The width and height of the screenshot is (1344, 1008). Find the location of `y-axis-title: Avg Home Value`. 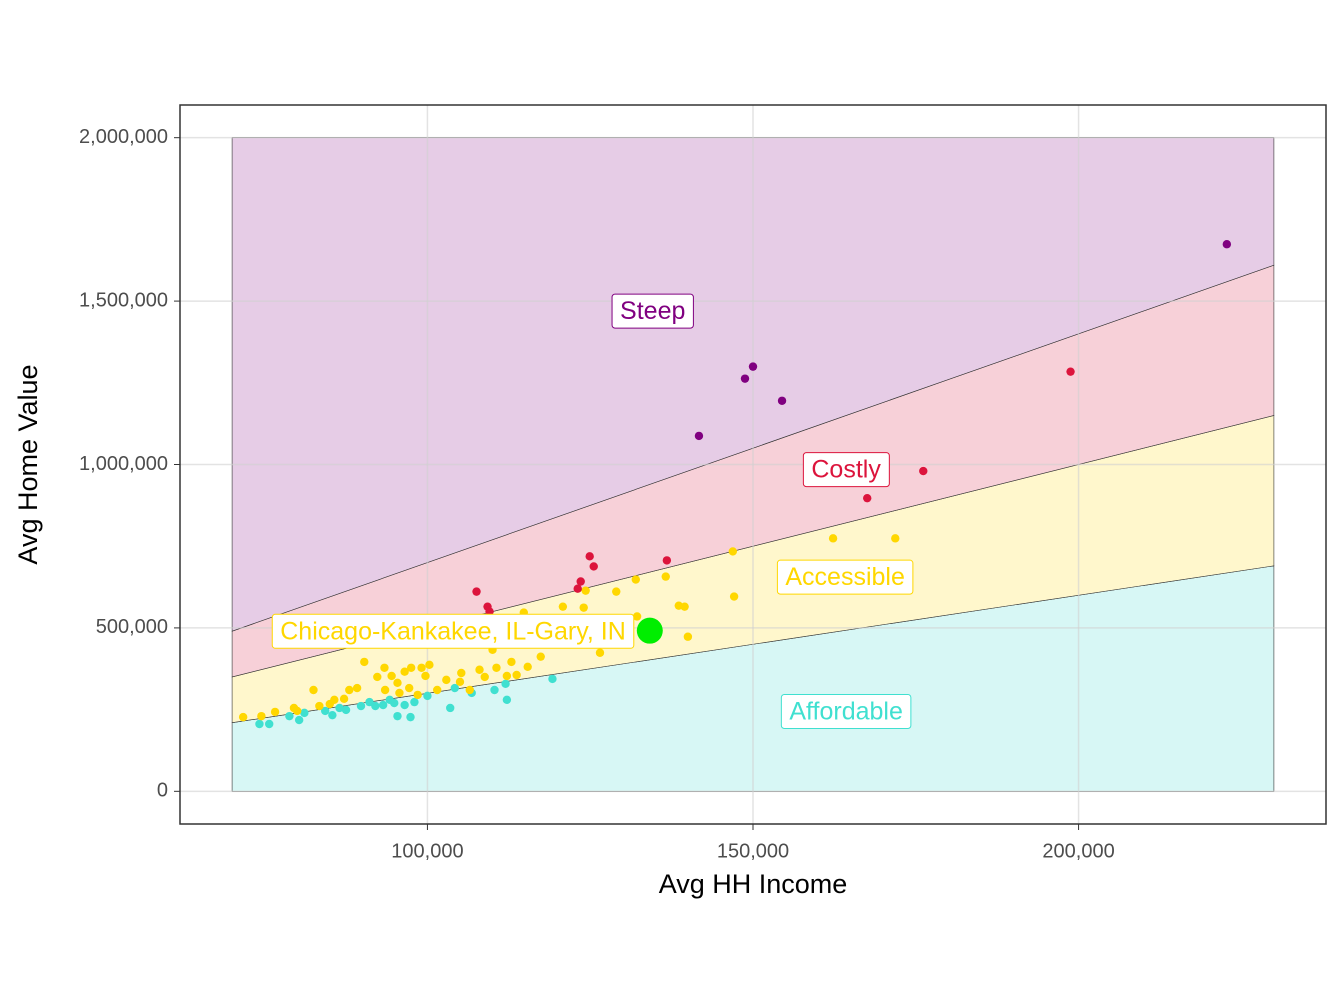

y-axis-title: Avg Home Value is located at coordinates (28, 464).